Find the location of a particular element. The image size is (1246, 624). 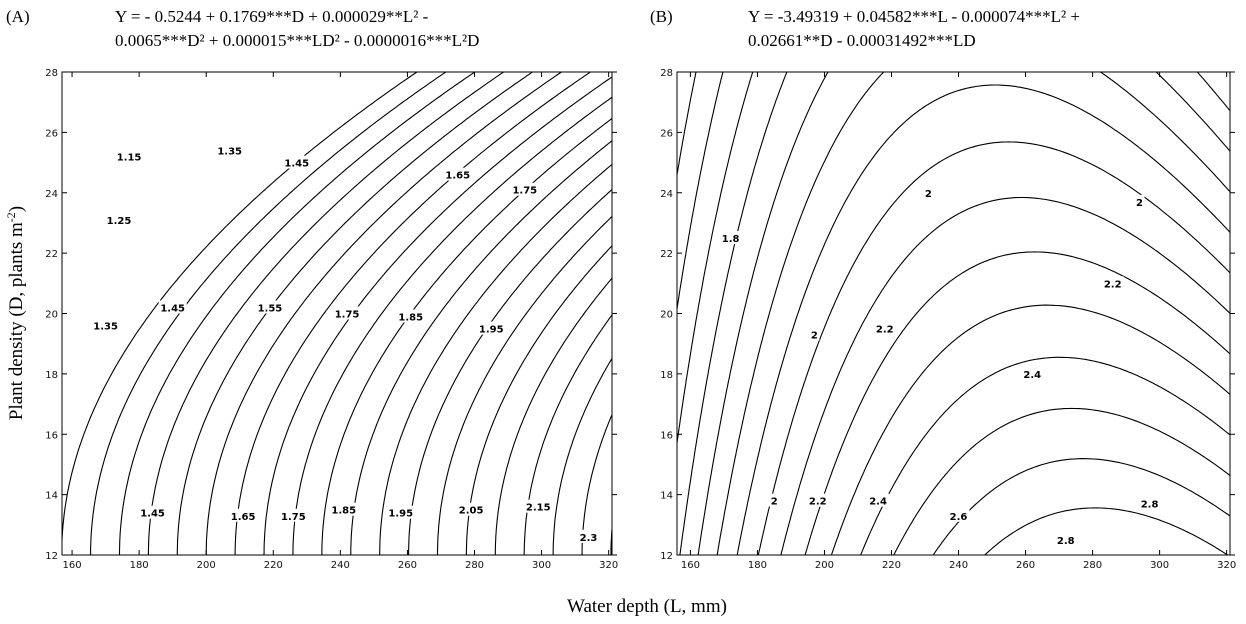

contour-label: 1.8 is located at coordinates (731, 239).